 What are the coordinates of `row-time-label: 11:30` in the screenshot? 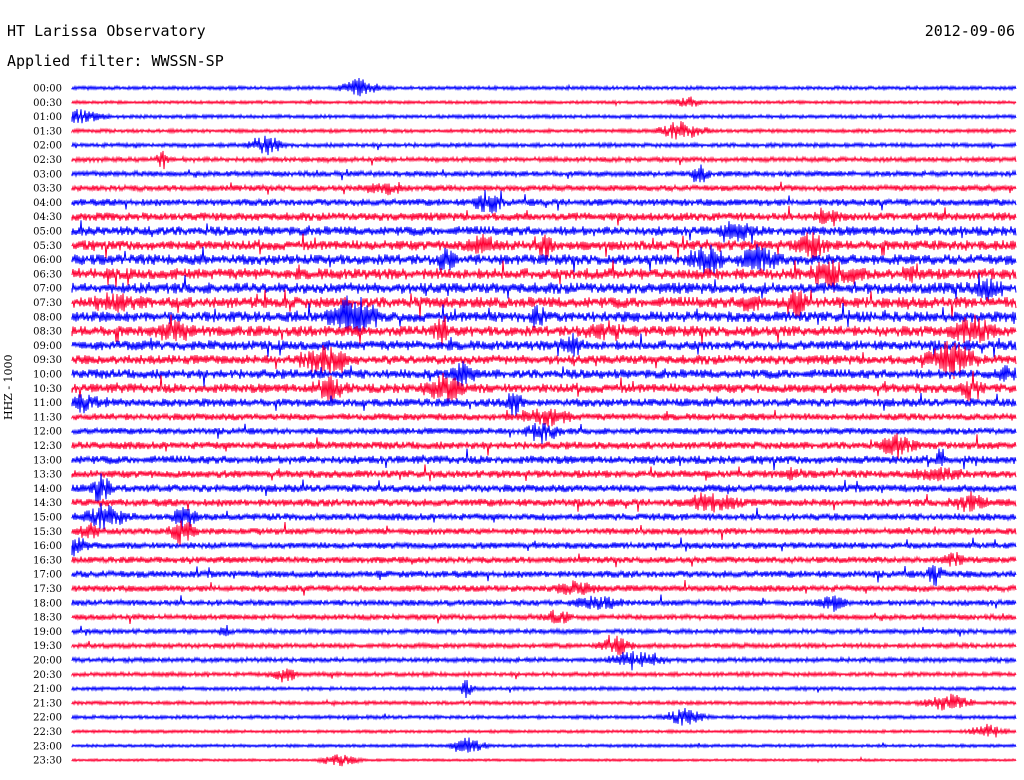 It's located at (47, 417).